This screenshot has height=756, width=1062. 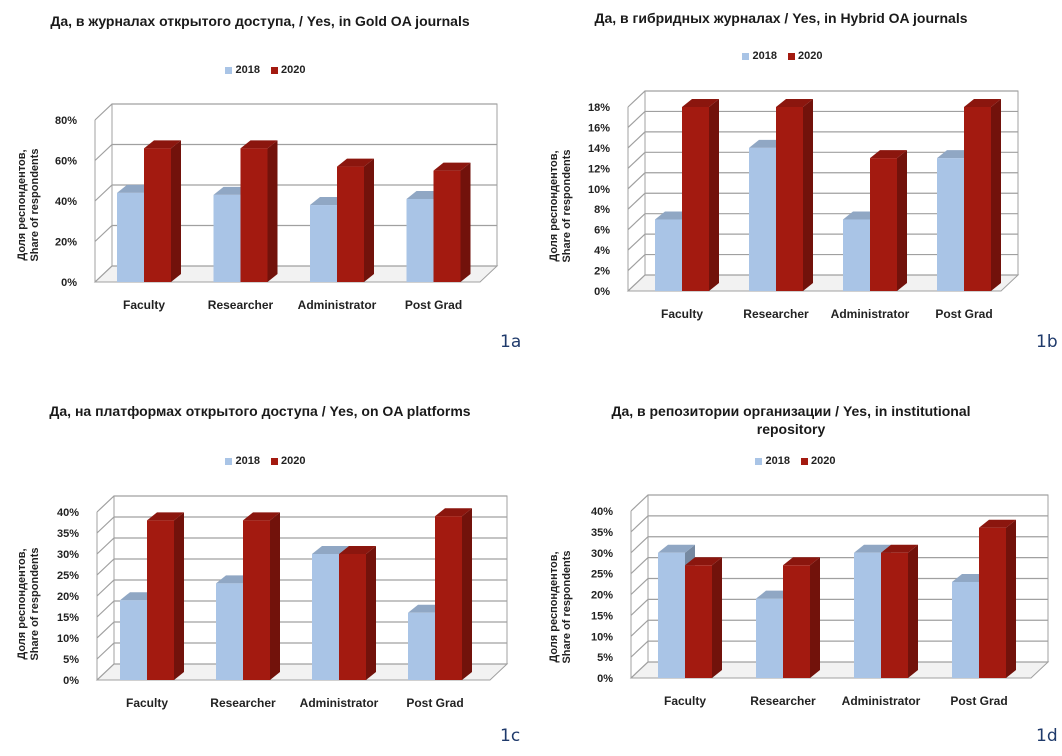 What do you see at coordinates (602, 272) in the screenshot?
I see `y-tick-label: 2%` at bounding box center [602, 272].